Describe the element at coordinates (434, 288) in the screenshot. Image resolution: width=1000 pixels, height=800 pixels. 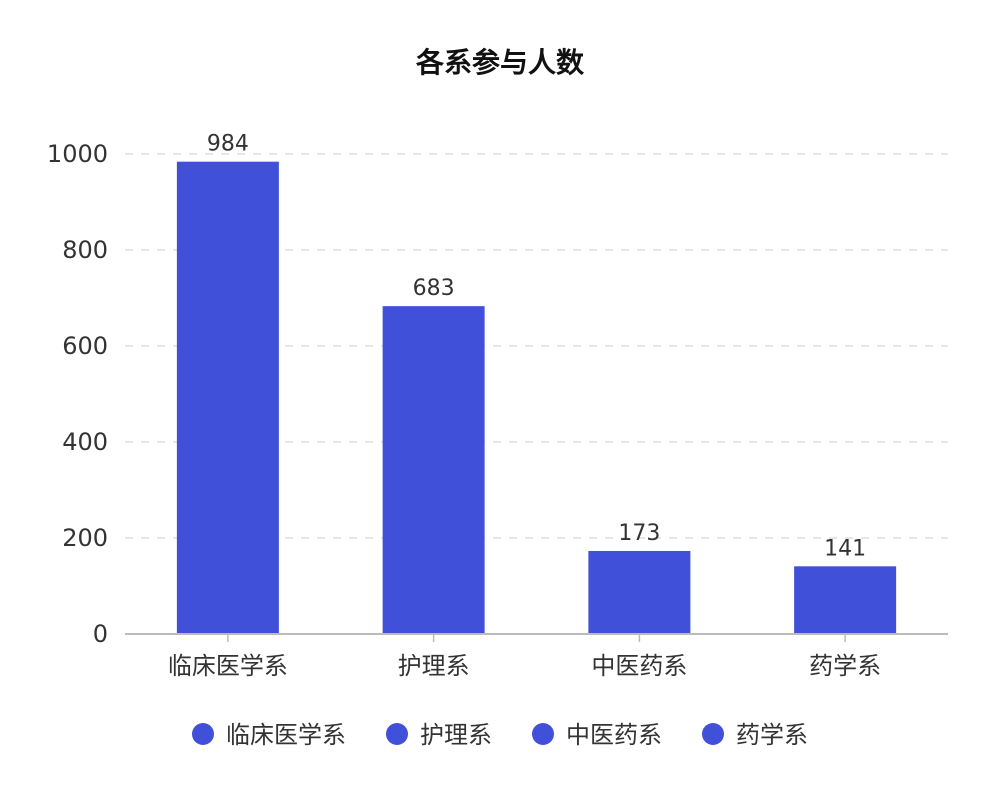
I see `data-label: 683` at that location.